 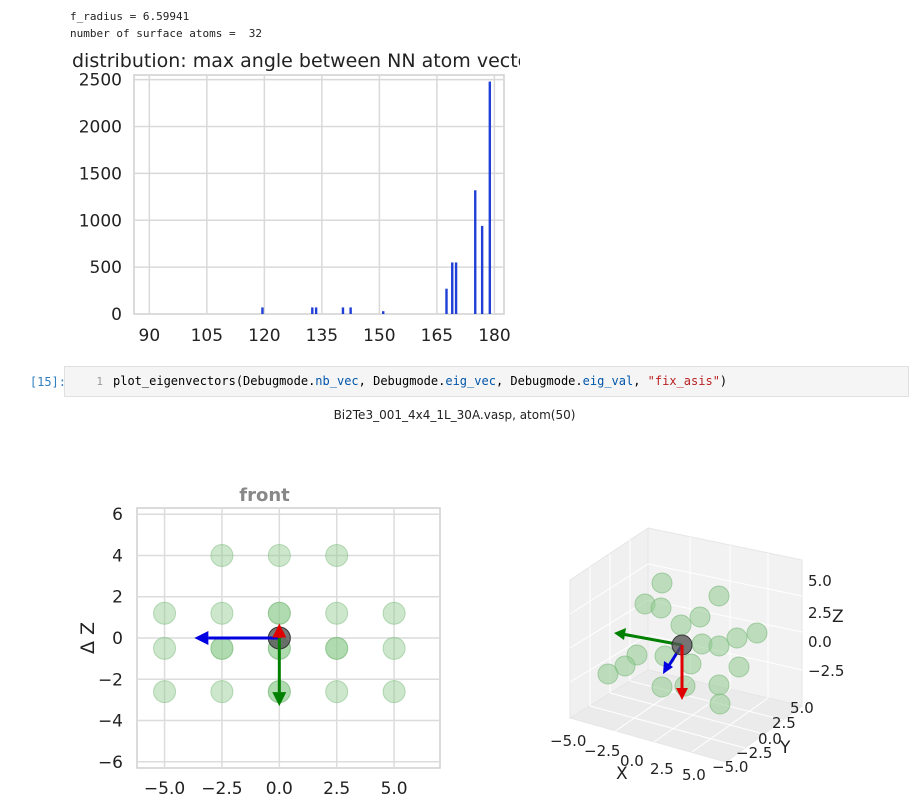 I want to click on atoms-3d, so click(x=682, y=643).